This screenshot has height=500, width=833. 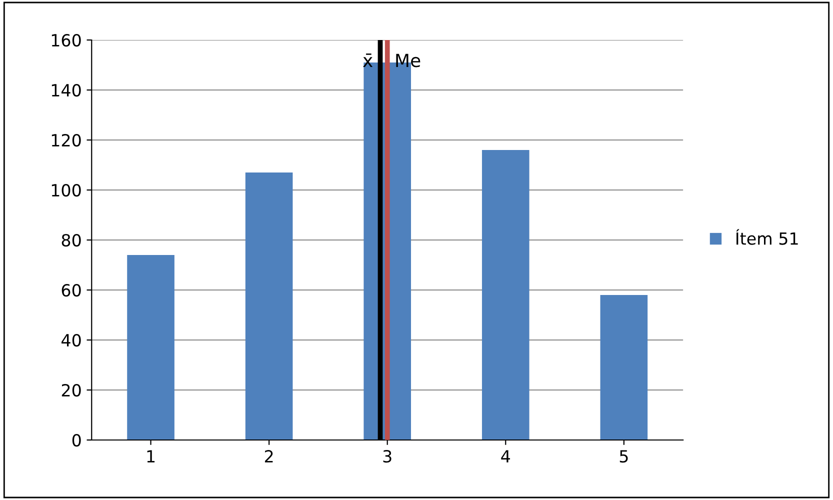 What do you see at coordinates (151, 456) in the screenshot?
I see `x-tick-label: 1` at bounding box center [151, 456].